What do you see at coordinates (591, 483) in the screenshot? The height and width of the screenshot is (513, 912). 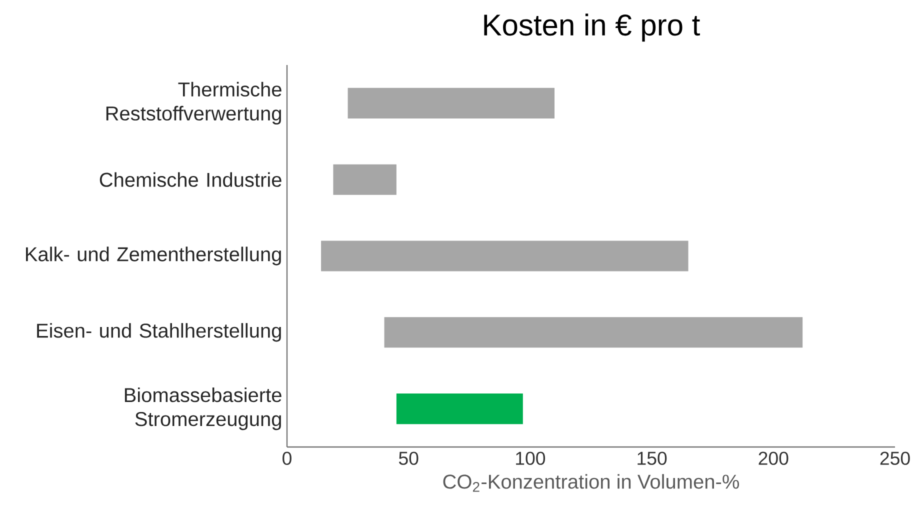 I see `x-axis-title: CO$_{2}$-Konzentration in Volumen-%` at bounding box center [591, 483].